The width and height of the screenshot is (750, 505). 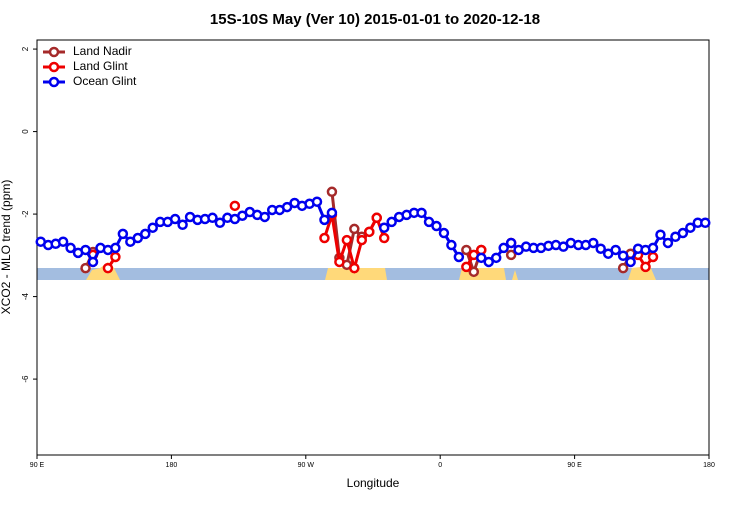 What do you see at coordinates (102, 51) in the screenshot?
I see `legend-label: Land Nadir` at bounding box center [102, 51].